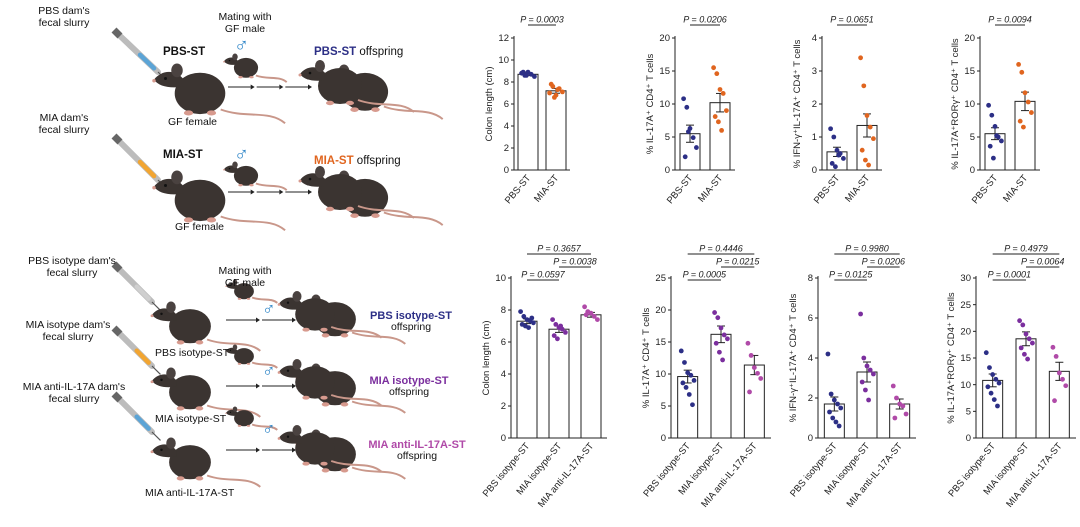  I want to click on x-tick-label: PBS-ST, so click(518, 190).